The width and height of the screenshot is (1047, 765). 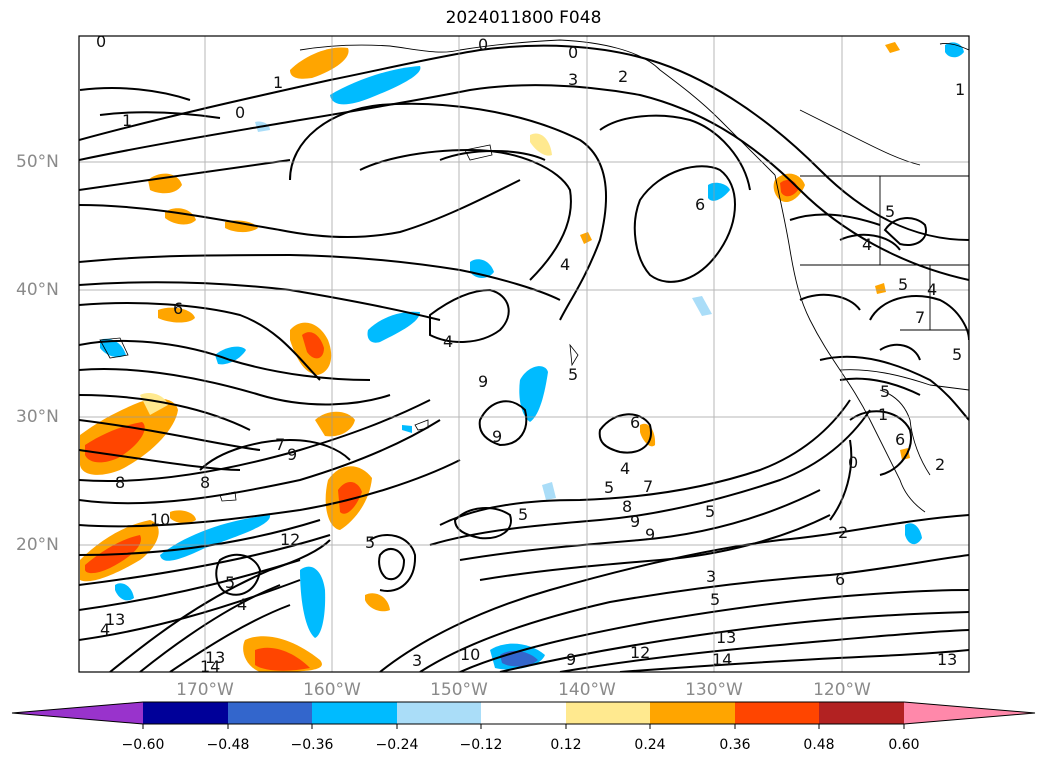 What do you see at coordinates (312, 745) in the screenshot?
I see `colorbar-tick-label: −0.36` at bounding box center [312, 745].